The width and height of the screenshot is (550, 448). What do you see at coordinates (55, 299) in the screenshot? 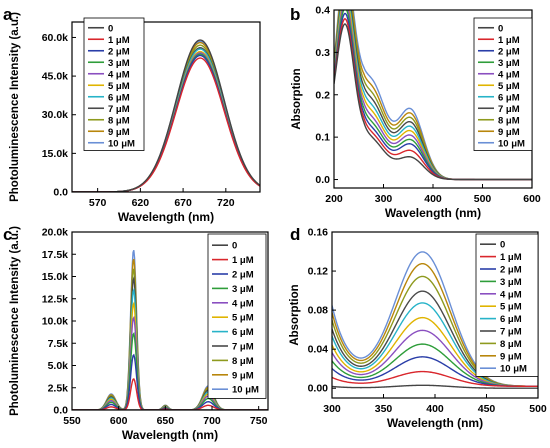
I see `y-tick-label: 12.5k` at bounding box center [55, 299].